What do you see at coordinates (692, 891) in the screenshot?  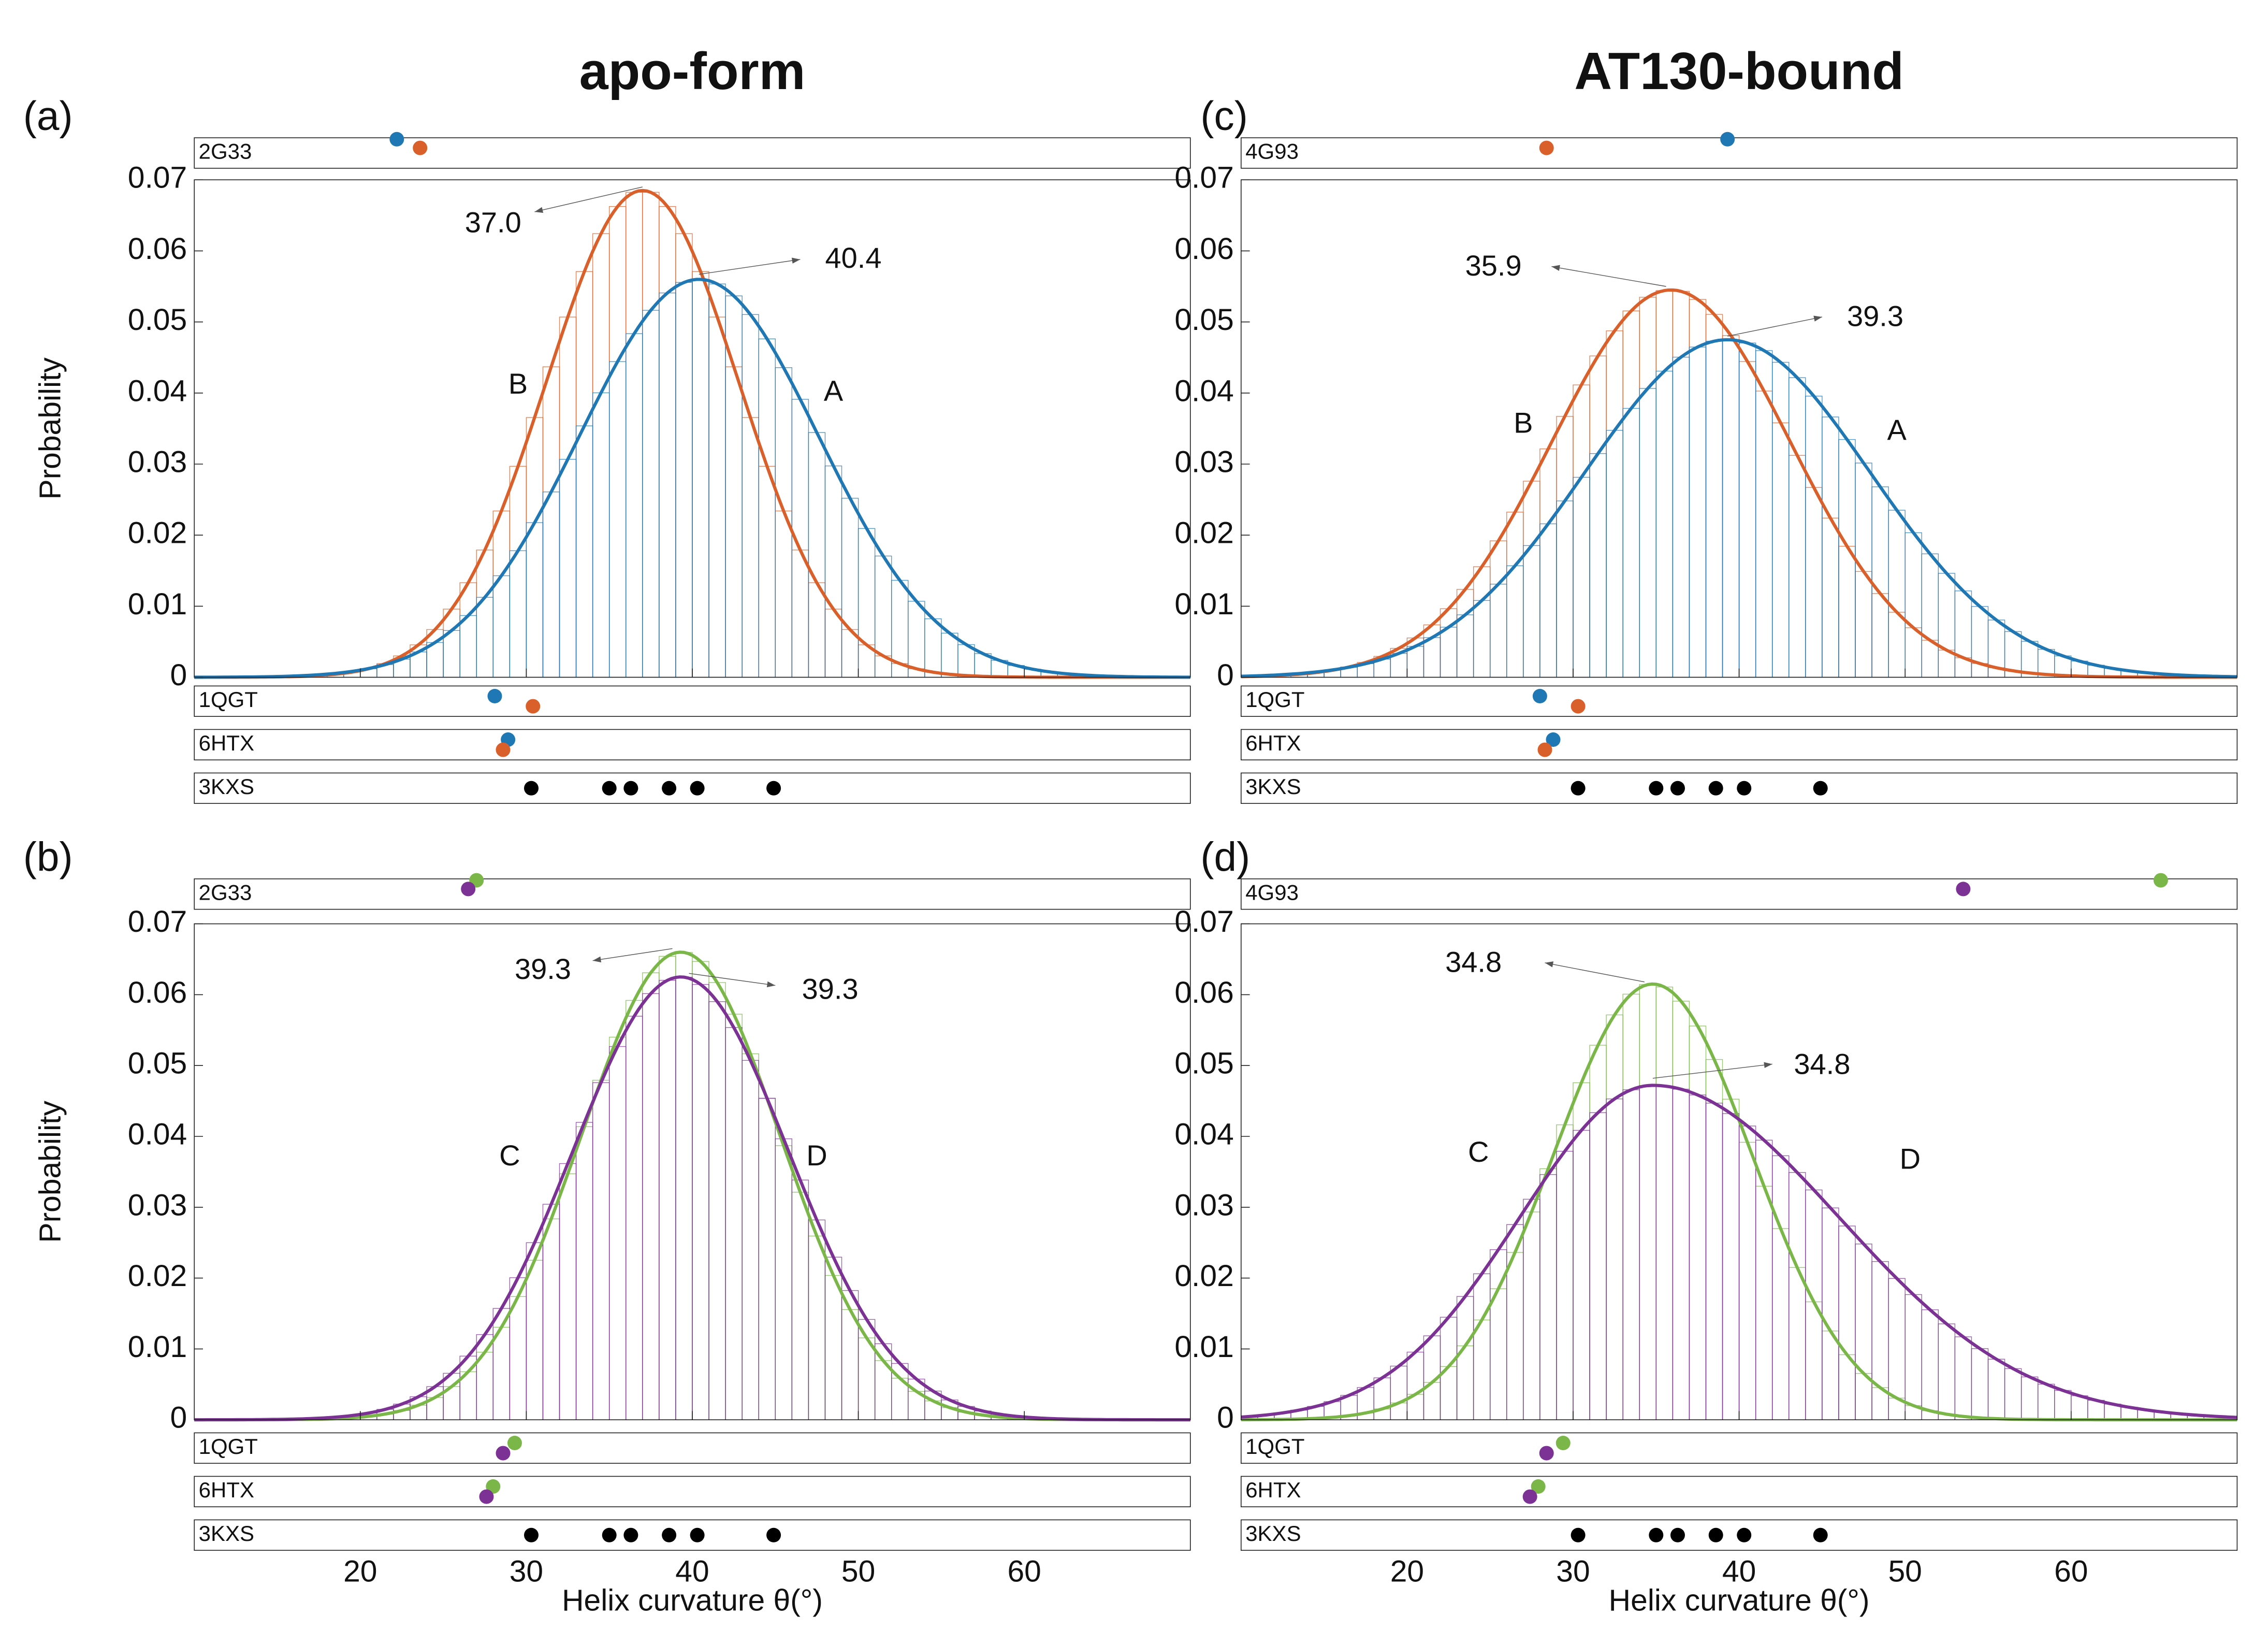 I see `strip-top: 2G33` at bounding box center [692, 891].